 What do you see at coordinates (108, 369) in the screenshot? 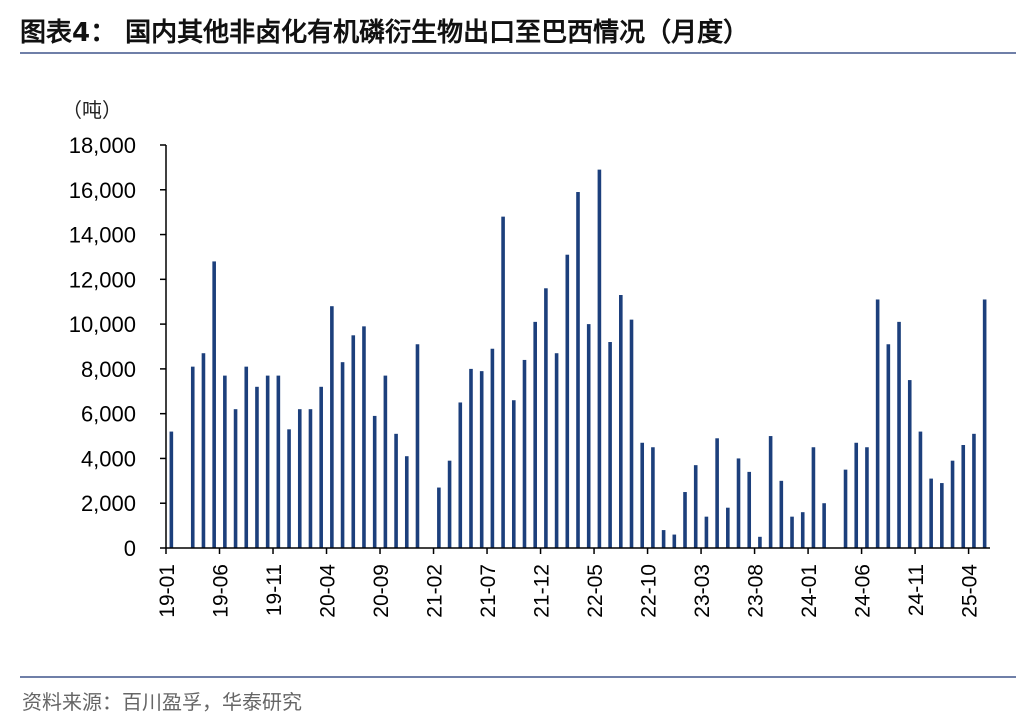
I see `y-tick-label: 8,000` at bounding box center [108, 369].